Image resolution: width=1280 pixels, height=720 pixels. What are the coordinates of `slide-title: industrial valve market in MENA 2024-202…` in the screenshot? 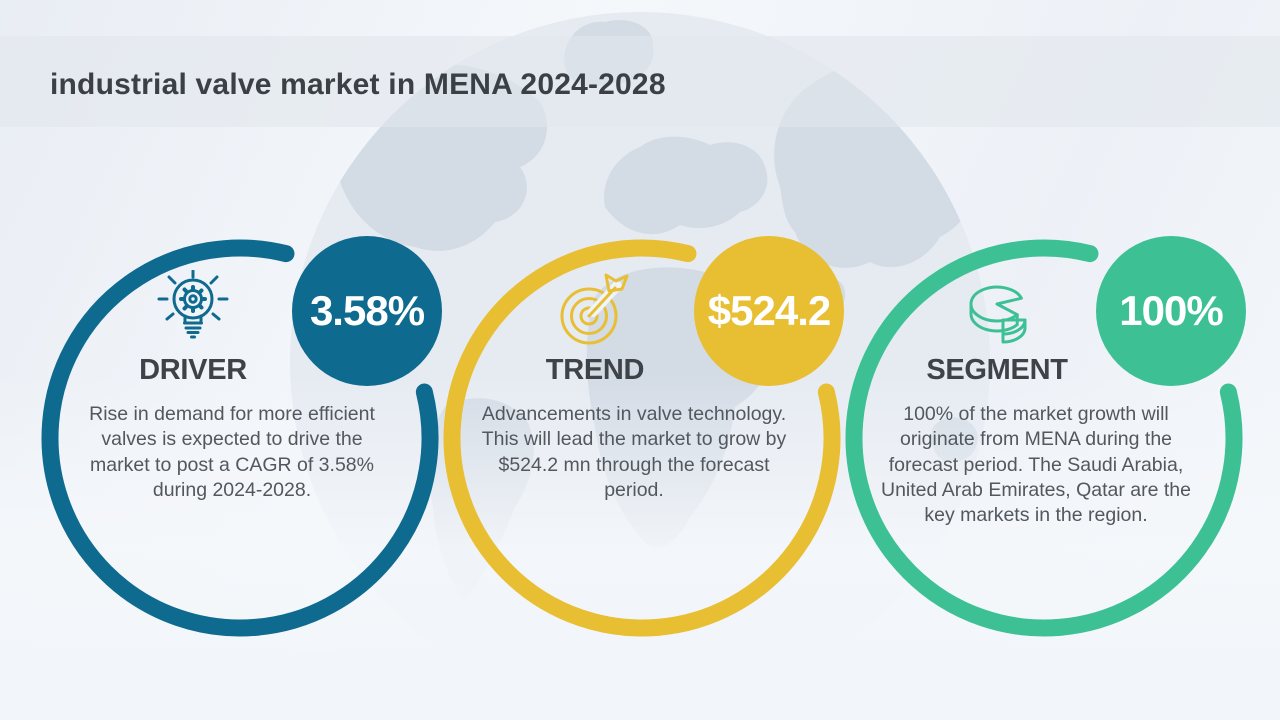 It's located at (358, 84).